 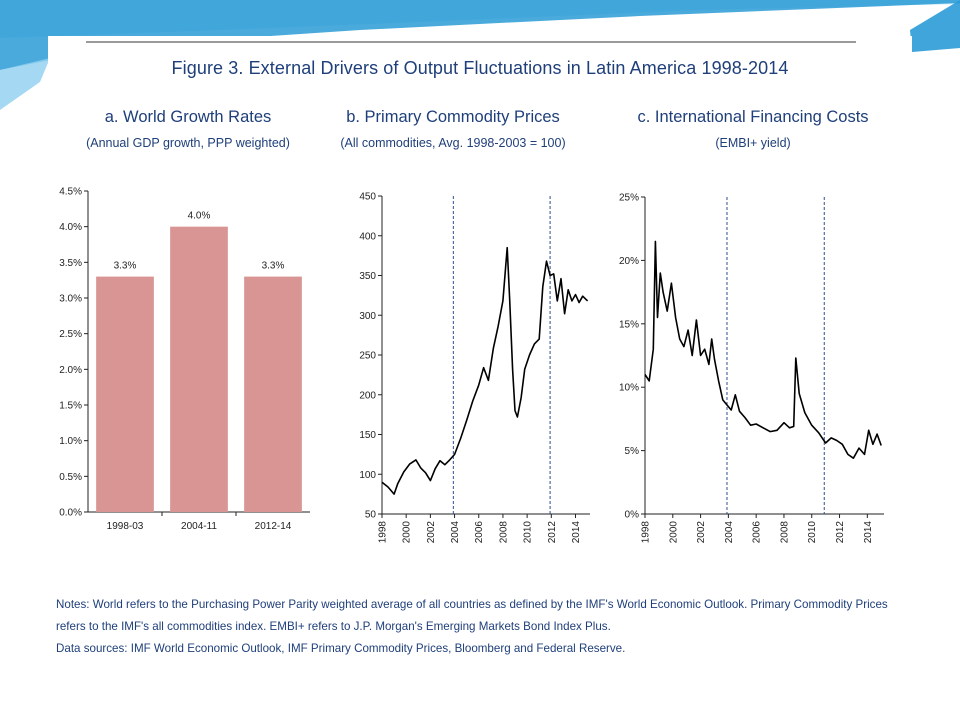 I want to click on bar-y-tick-label: 2.0%, so click(x=70, y=370).